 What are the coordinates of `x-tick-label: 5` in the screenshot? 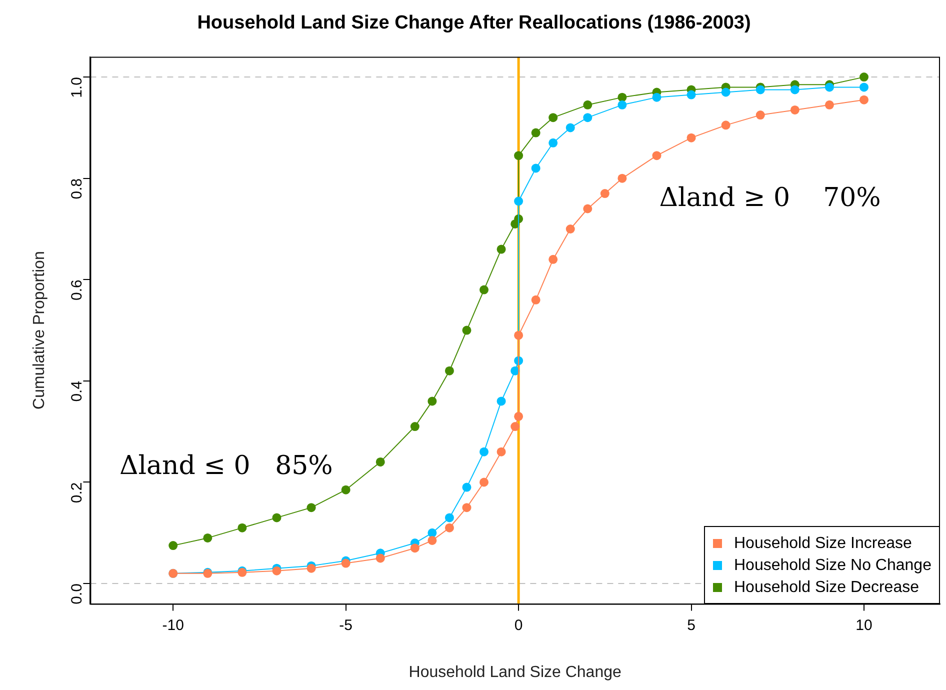 It's located at (691, 625).